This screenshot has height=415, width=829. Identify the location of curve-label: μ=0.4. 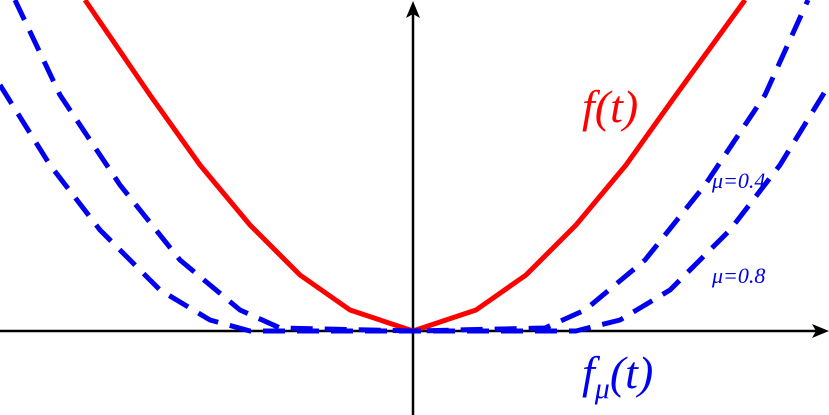
(738, 180).